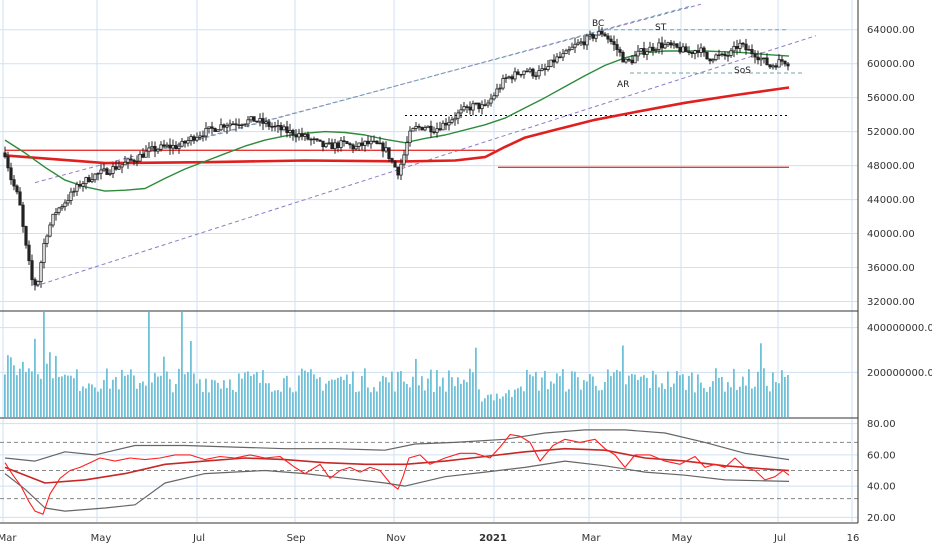 The width and height of the screenshot is (932, 550). What do you see at coordinates (891, 30) in the screenshot?
I see `price-tick-label: 64000.00` at bounding box center [891, 30].